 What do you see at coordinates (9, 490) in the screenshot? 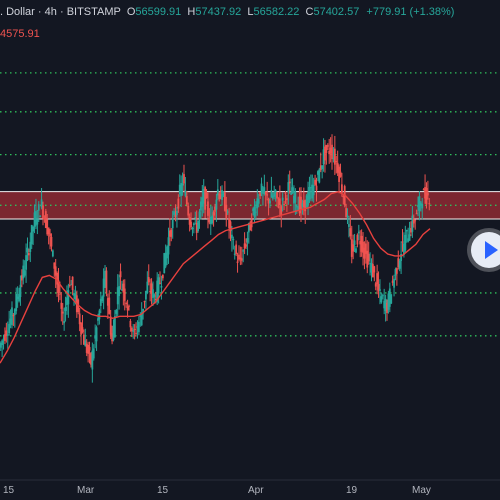
I see `x-tick-label: 15` at bounding box center [9, 490].